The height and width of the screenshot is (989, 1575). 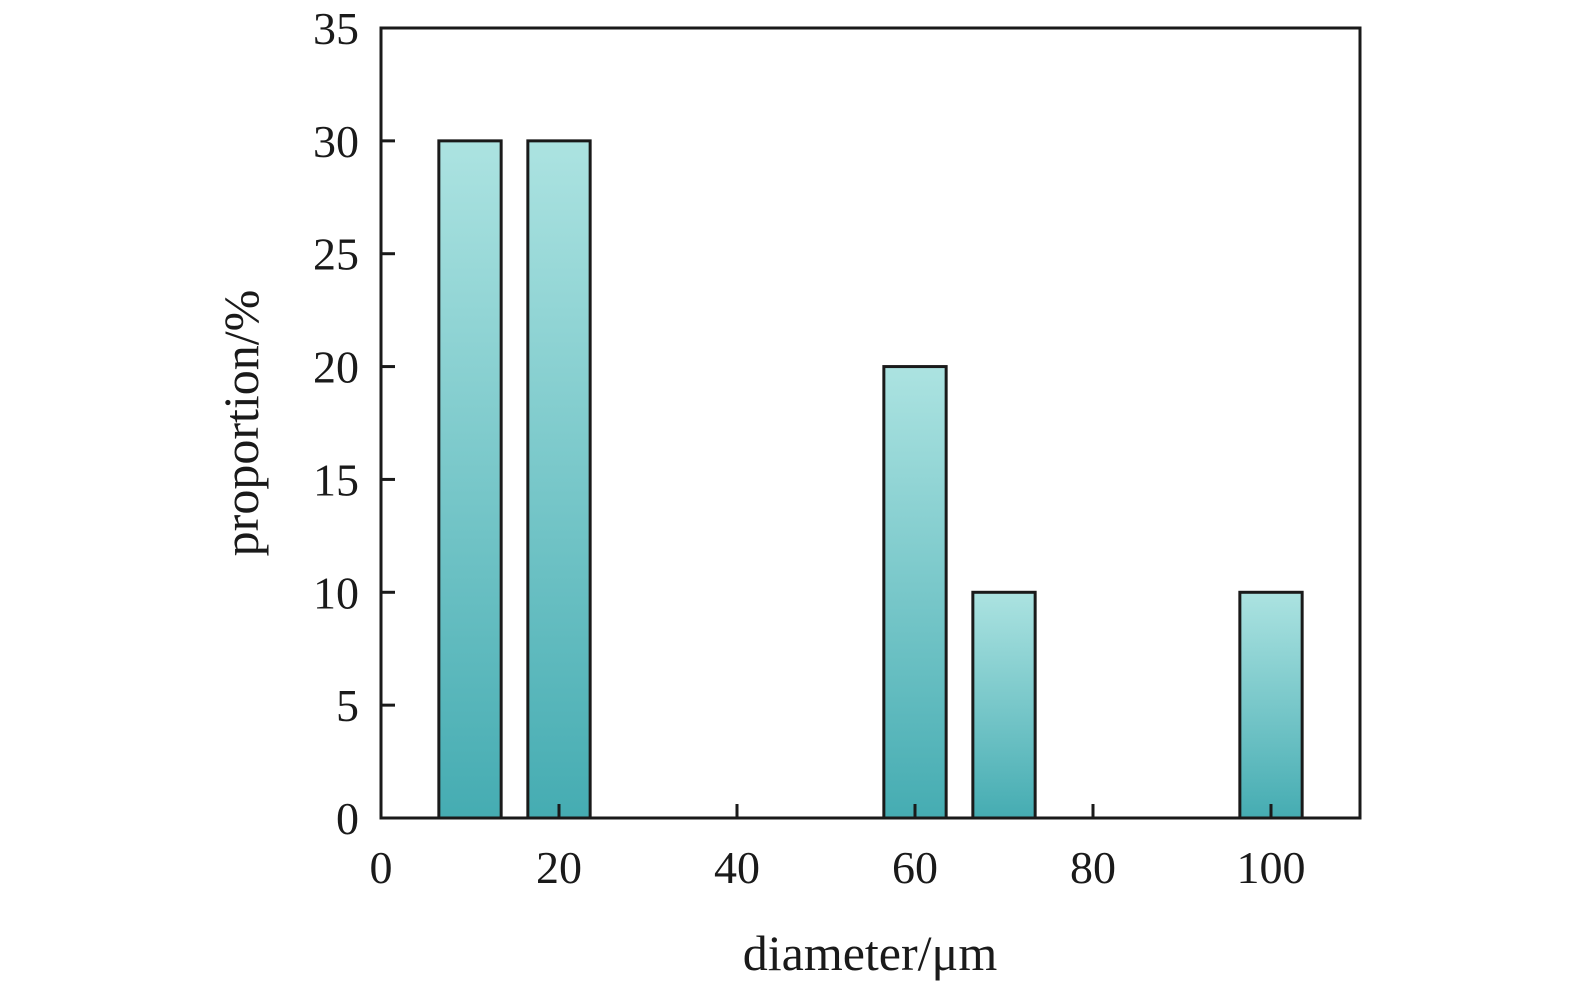 What do you see at coordinates (870, 953) in the screenshot?
I see `x-axis-title: diameter/μm` at bounding box center [870, 953].